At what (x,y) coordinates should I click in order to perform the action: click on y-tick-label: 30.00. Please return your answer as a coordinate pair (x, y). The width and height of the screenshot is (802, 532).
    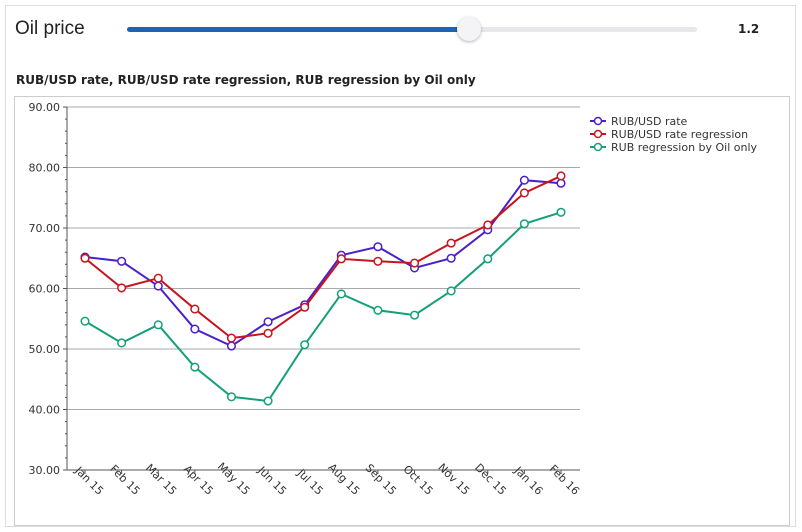
    Looking at the image, I should click on (45, 470).